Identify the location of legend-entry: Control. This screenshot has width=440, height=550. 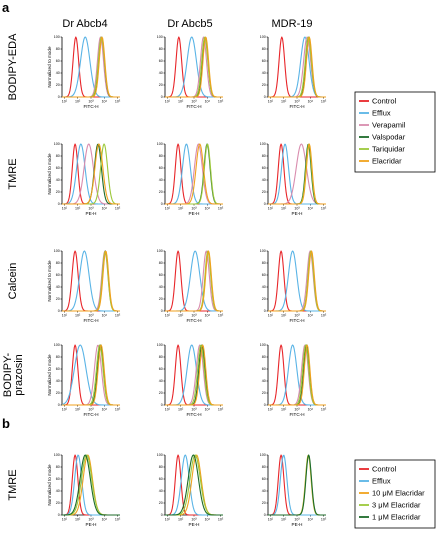
(384, 469).